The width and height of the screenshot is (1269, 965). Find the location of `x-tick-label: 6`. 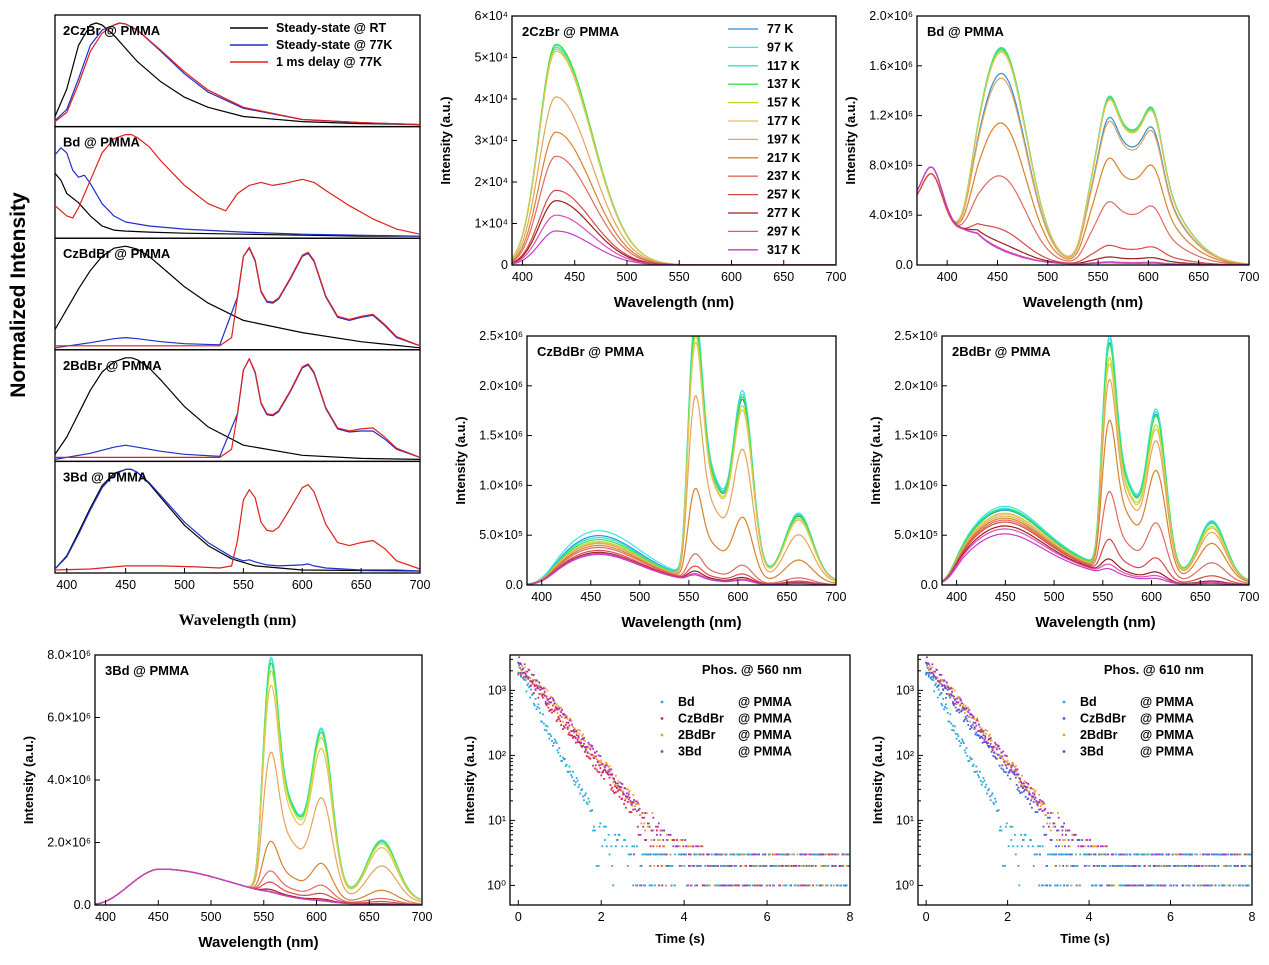

x-tick-label: 6 is located at coordinates (1170, 917).